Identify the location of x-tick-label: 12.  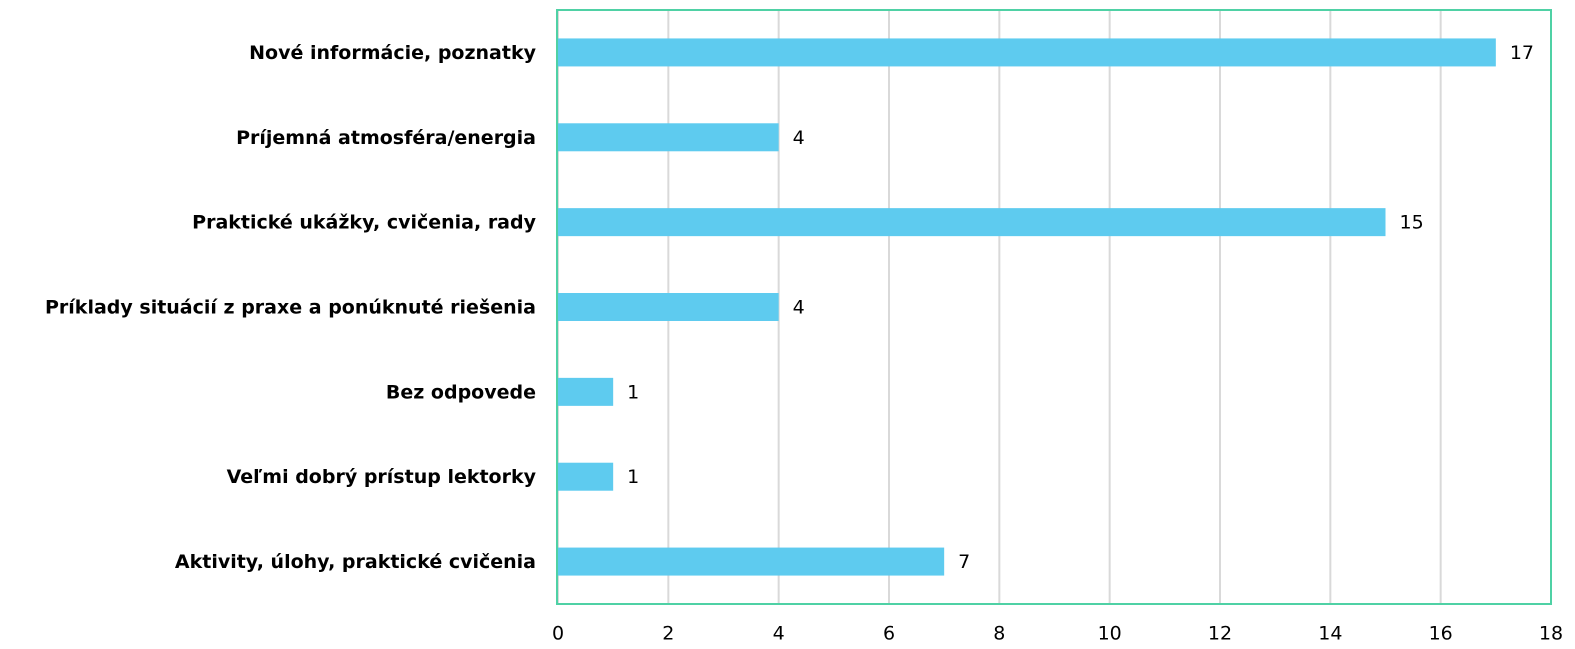
(1220, 634).